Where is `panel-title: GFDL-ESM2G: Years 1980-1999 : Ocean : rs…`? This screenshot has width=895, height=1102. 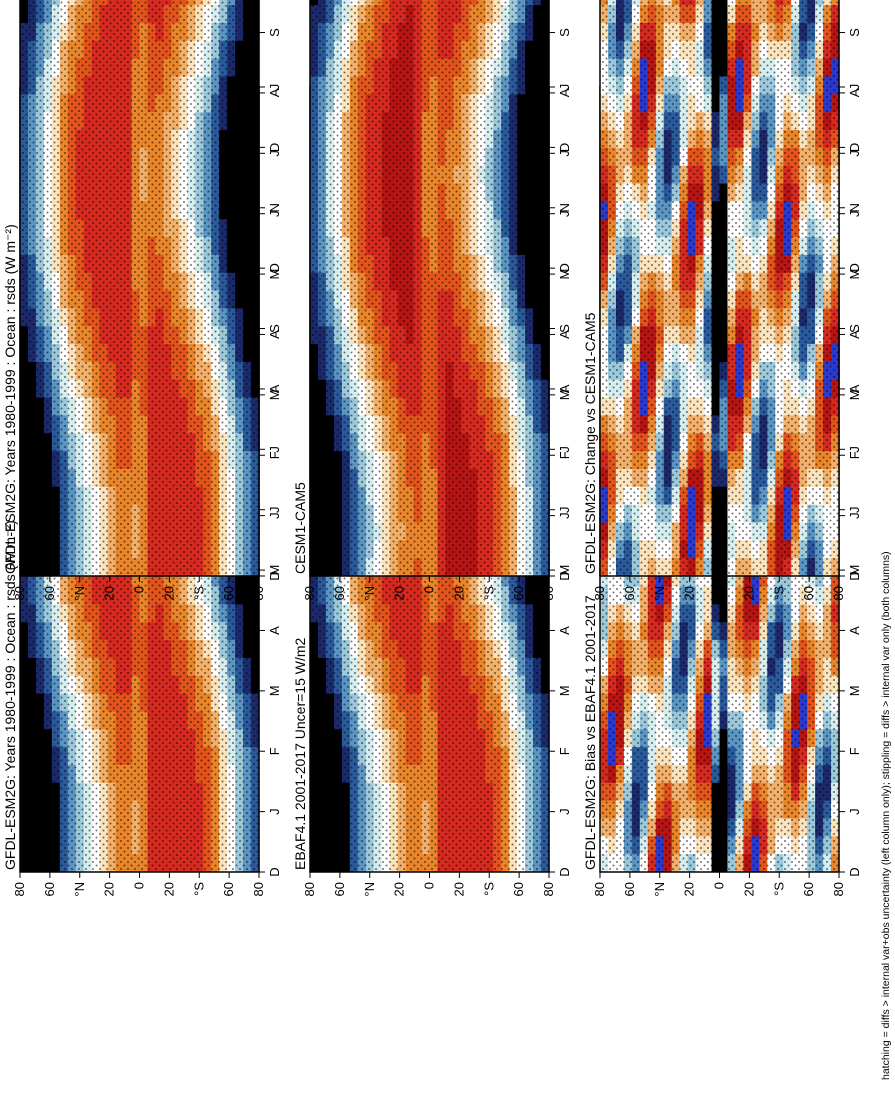 panel-title: GFDL-ESM2G: Years 1980-1999 : Ocean : rs… is located at coordinates (10, 399).